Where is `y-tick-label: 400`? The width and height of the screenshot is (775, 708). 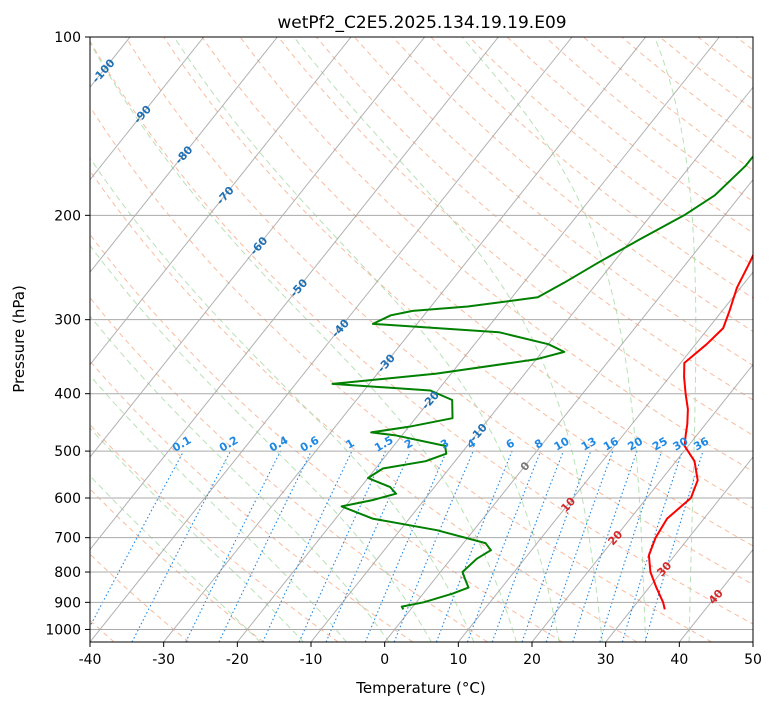
y-tick-label: 400 is located at coordinates (67, 395).